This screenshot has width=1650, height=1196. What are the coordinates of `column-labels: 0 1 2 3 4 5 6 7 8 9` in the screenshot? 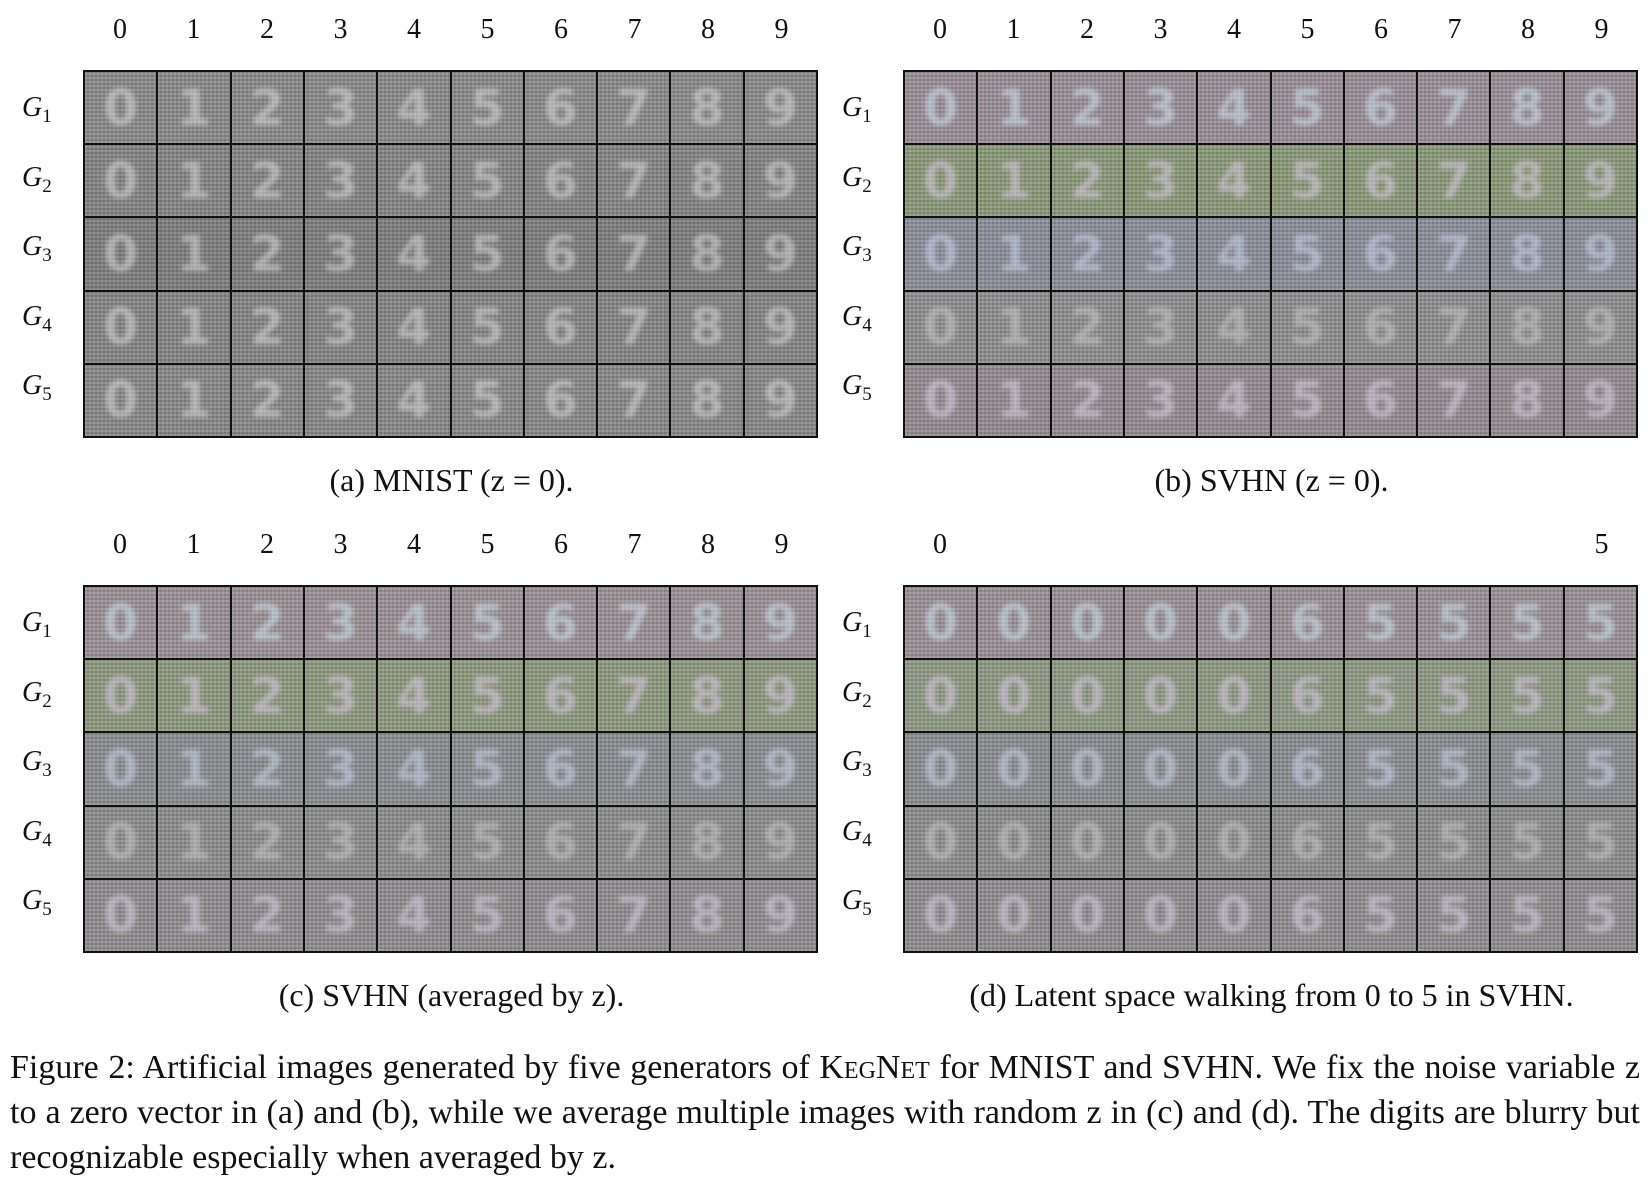 It's located at (451, 547).